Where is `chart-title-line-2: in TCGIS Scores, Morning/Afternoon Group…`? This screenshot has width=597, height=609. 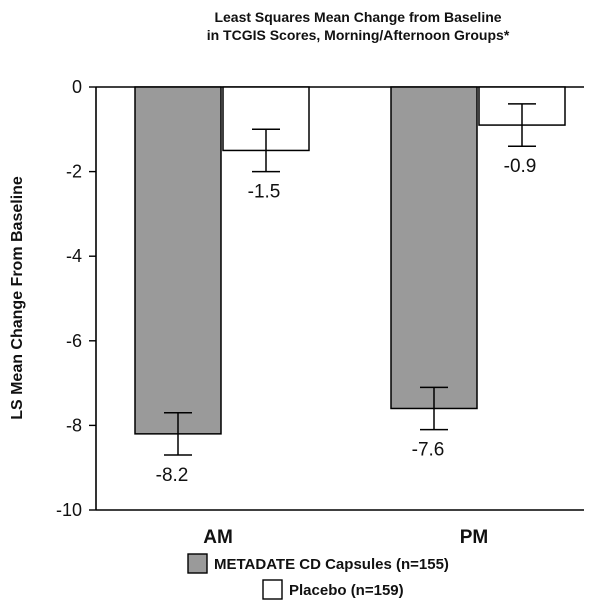
chart-title-line-2: in TCGIS Scores, Morning/Afternoon Group… is located at coordinates (358, 35).